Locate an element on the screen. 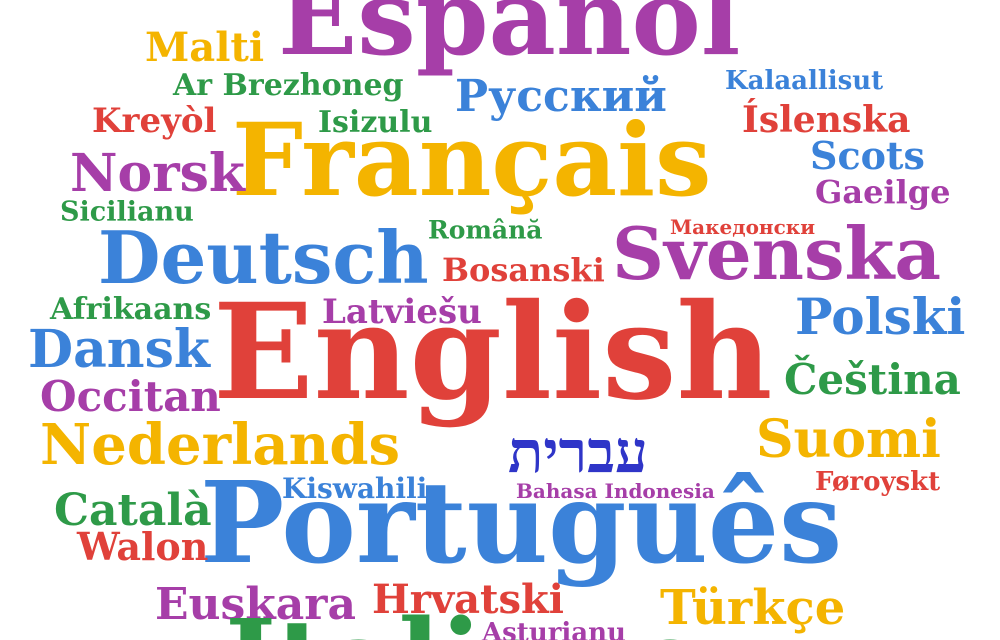 The height and width of the screenshot is (640, 1000). word-malti: Malti is located at coordinates (205, 47).